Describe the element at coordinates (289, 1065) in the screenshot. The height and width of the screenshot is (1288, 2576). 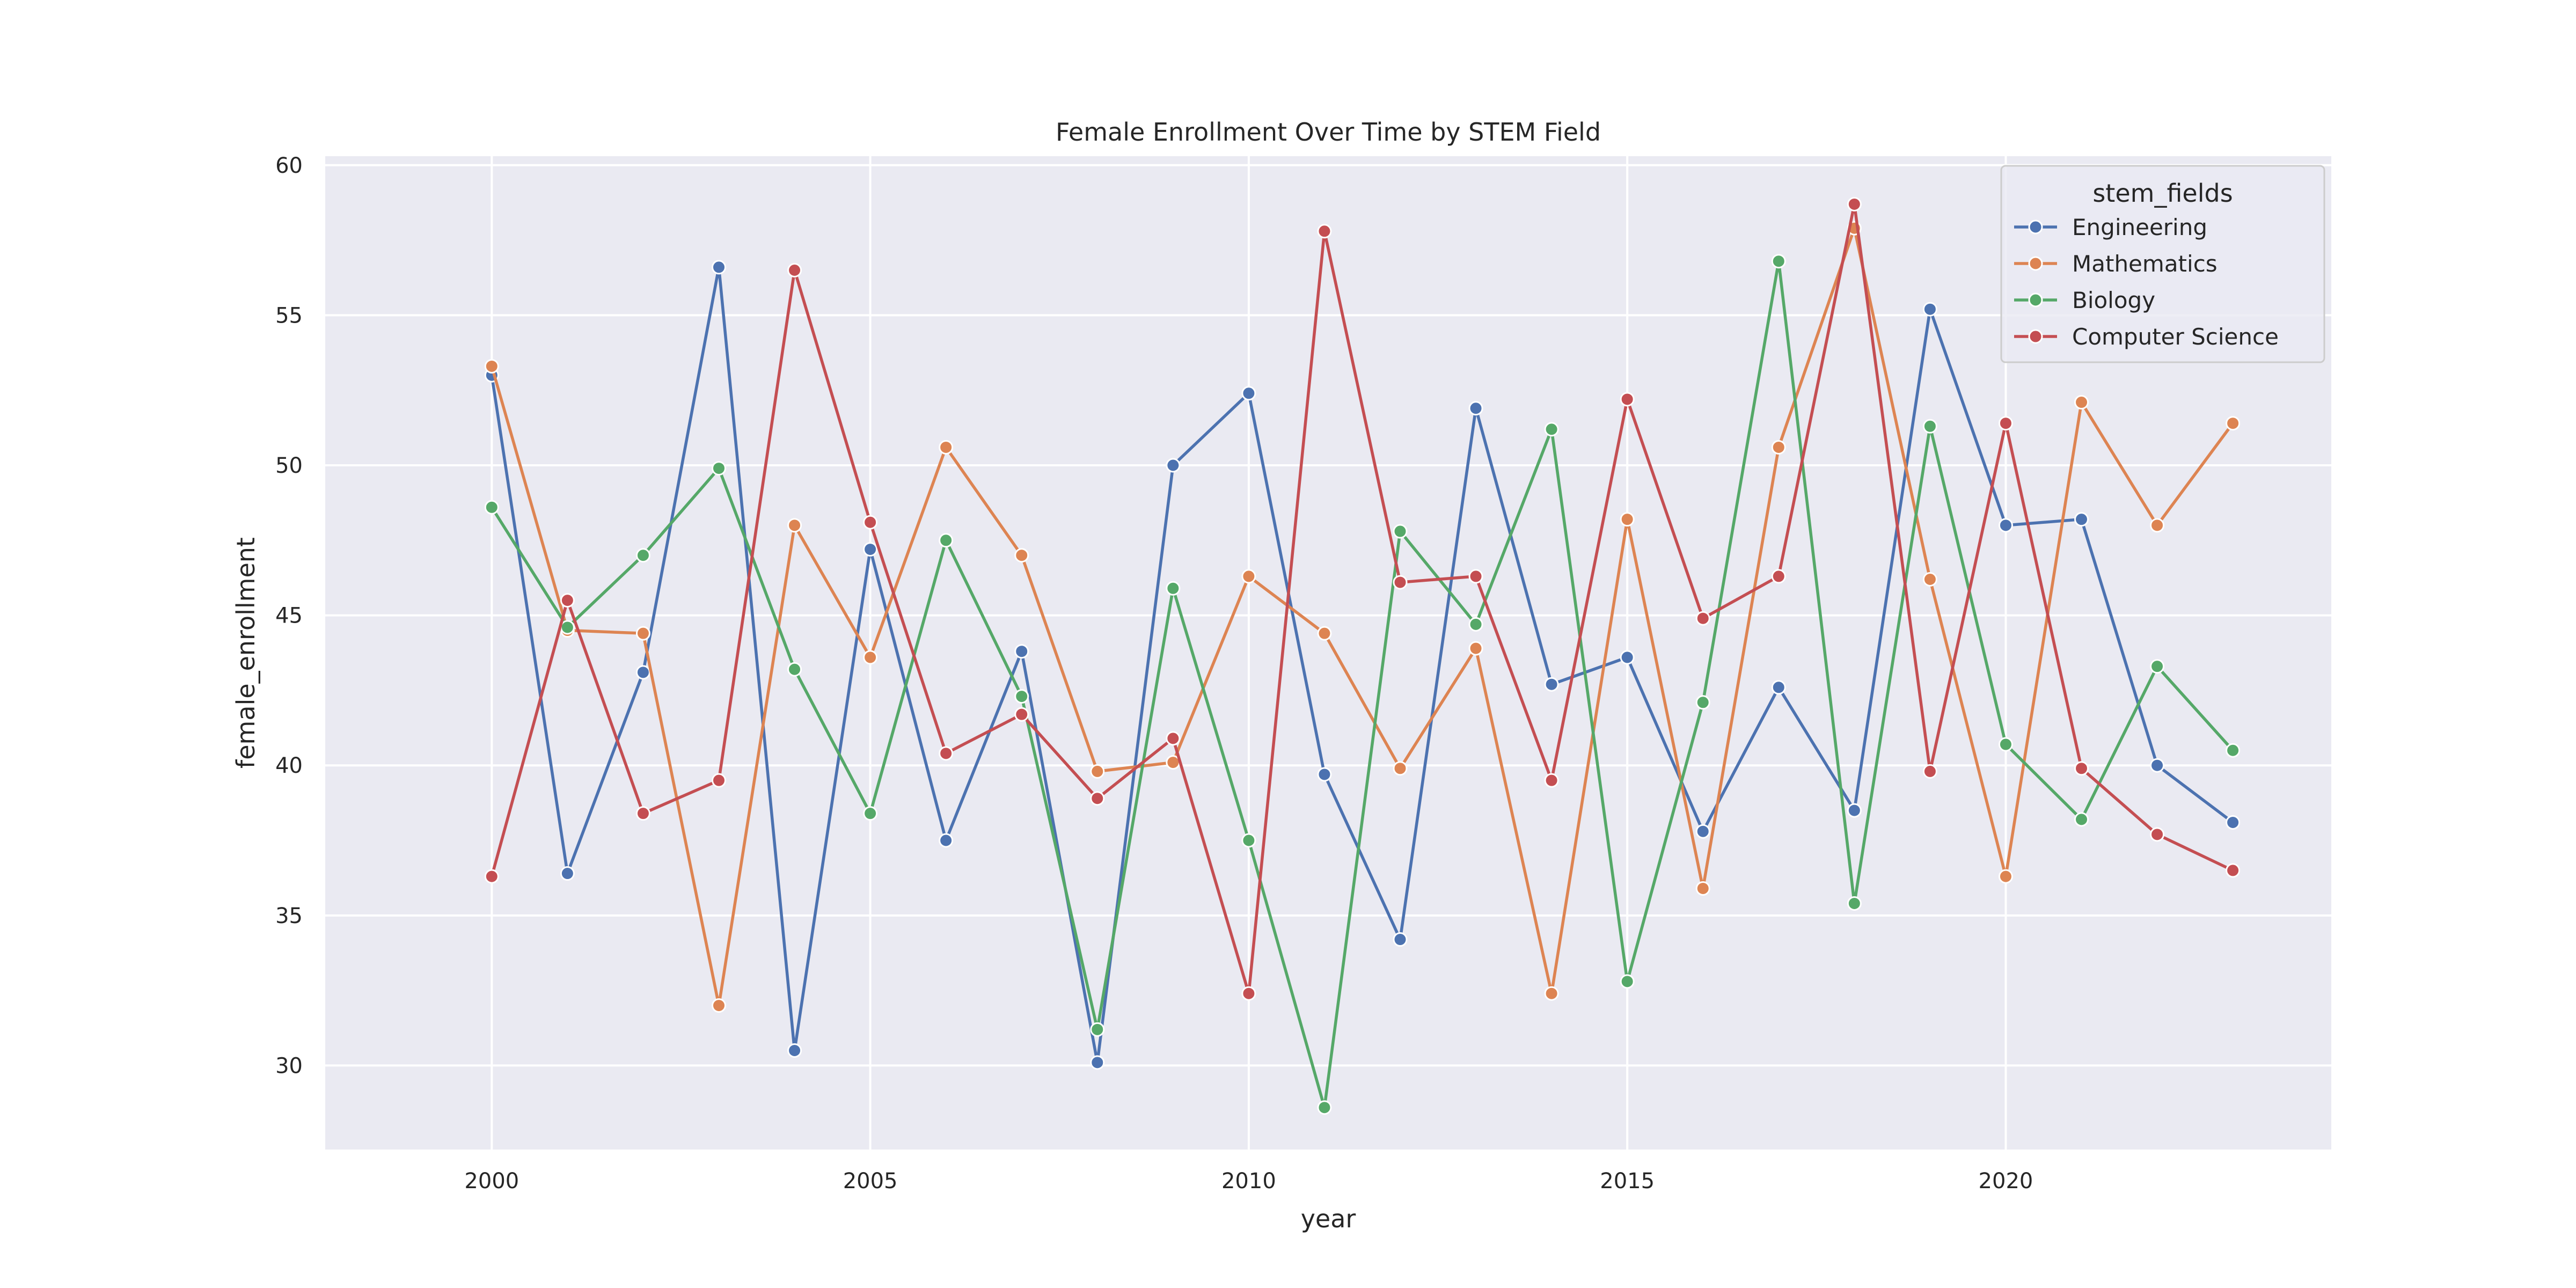
I see `y-tick-label: 30` at that location.